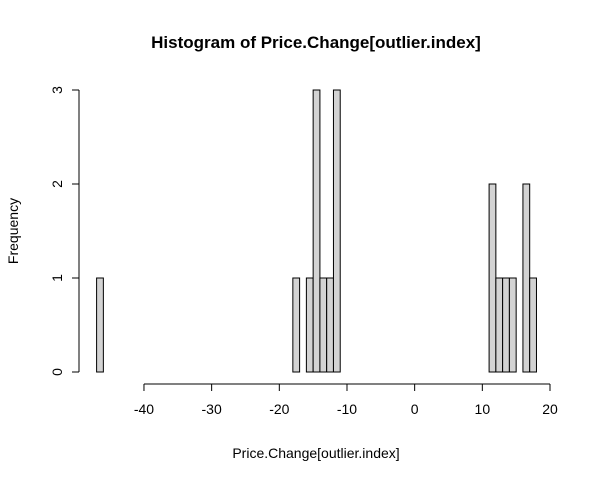 This screenshot has width=596, height=482. What do you see at coordinates (483, 409) in the screenshot?
I see `x-tick-label: 10` at bounding box center [483, 409].